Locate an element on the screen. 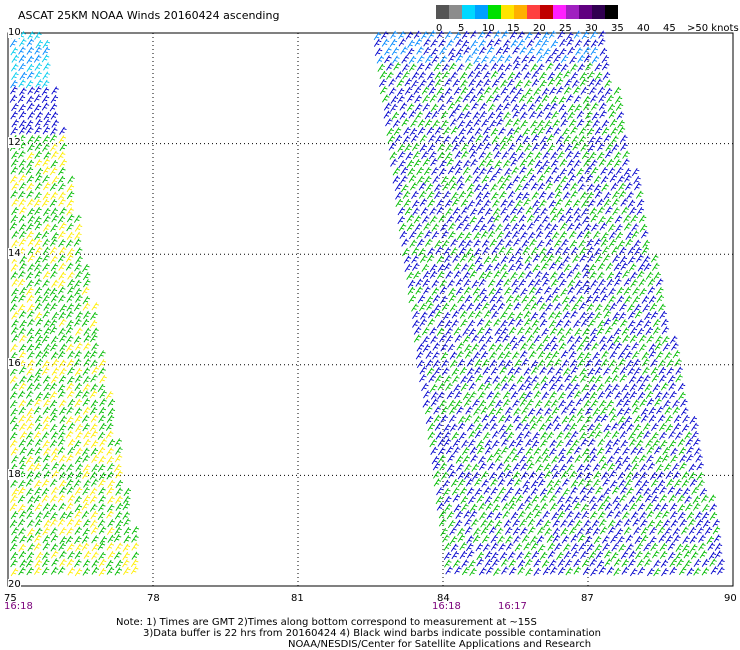  y-tick-20: 20 is located at coordinates (14, 584).